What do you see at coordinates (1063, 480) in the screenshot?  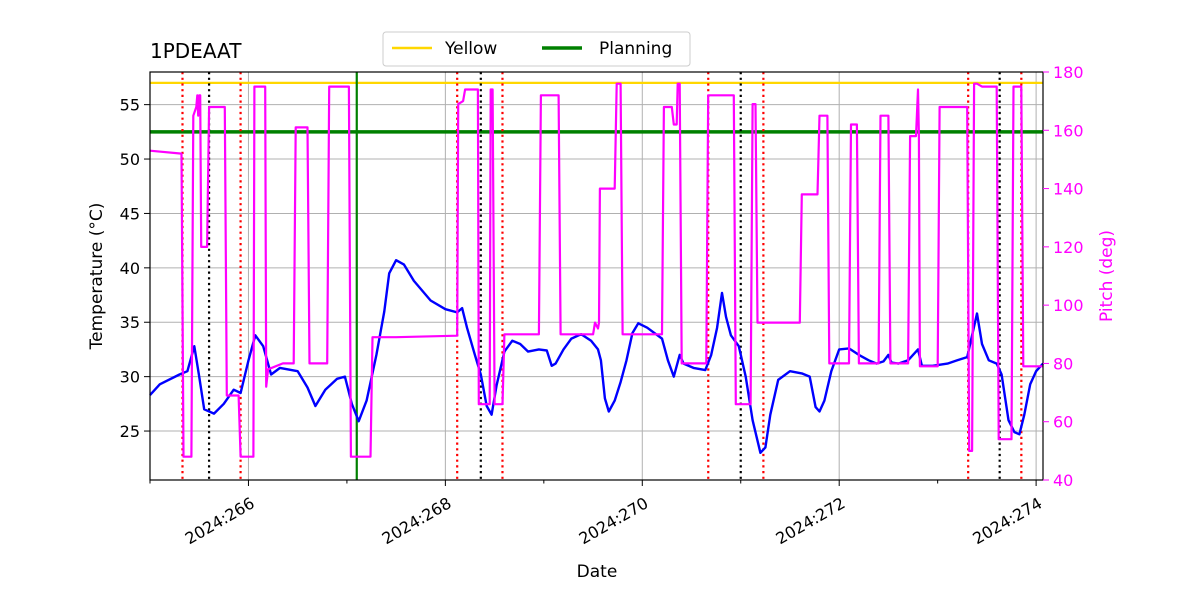 I see `y2-tick-label: 40` at bounding box center [1063, 480].